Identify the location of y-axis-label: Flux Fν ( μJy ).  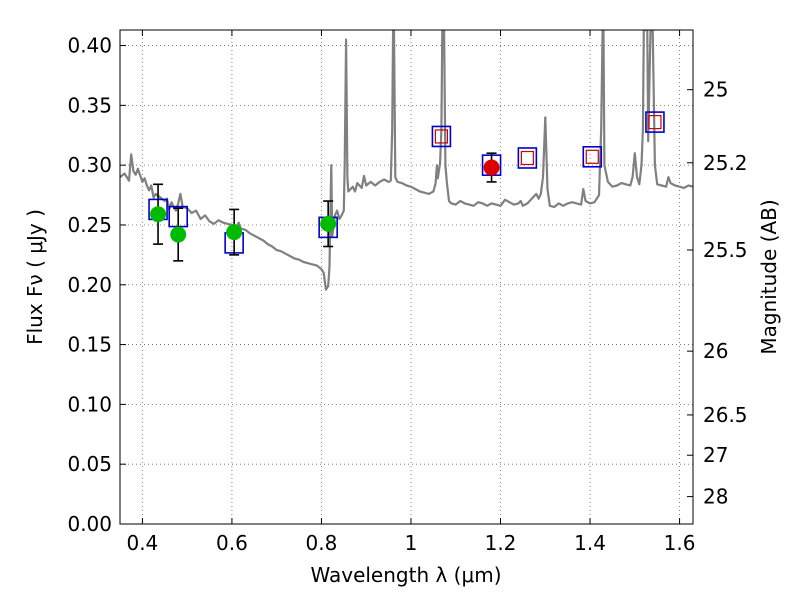
(35, 277).